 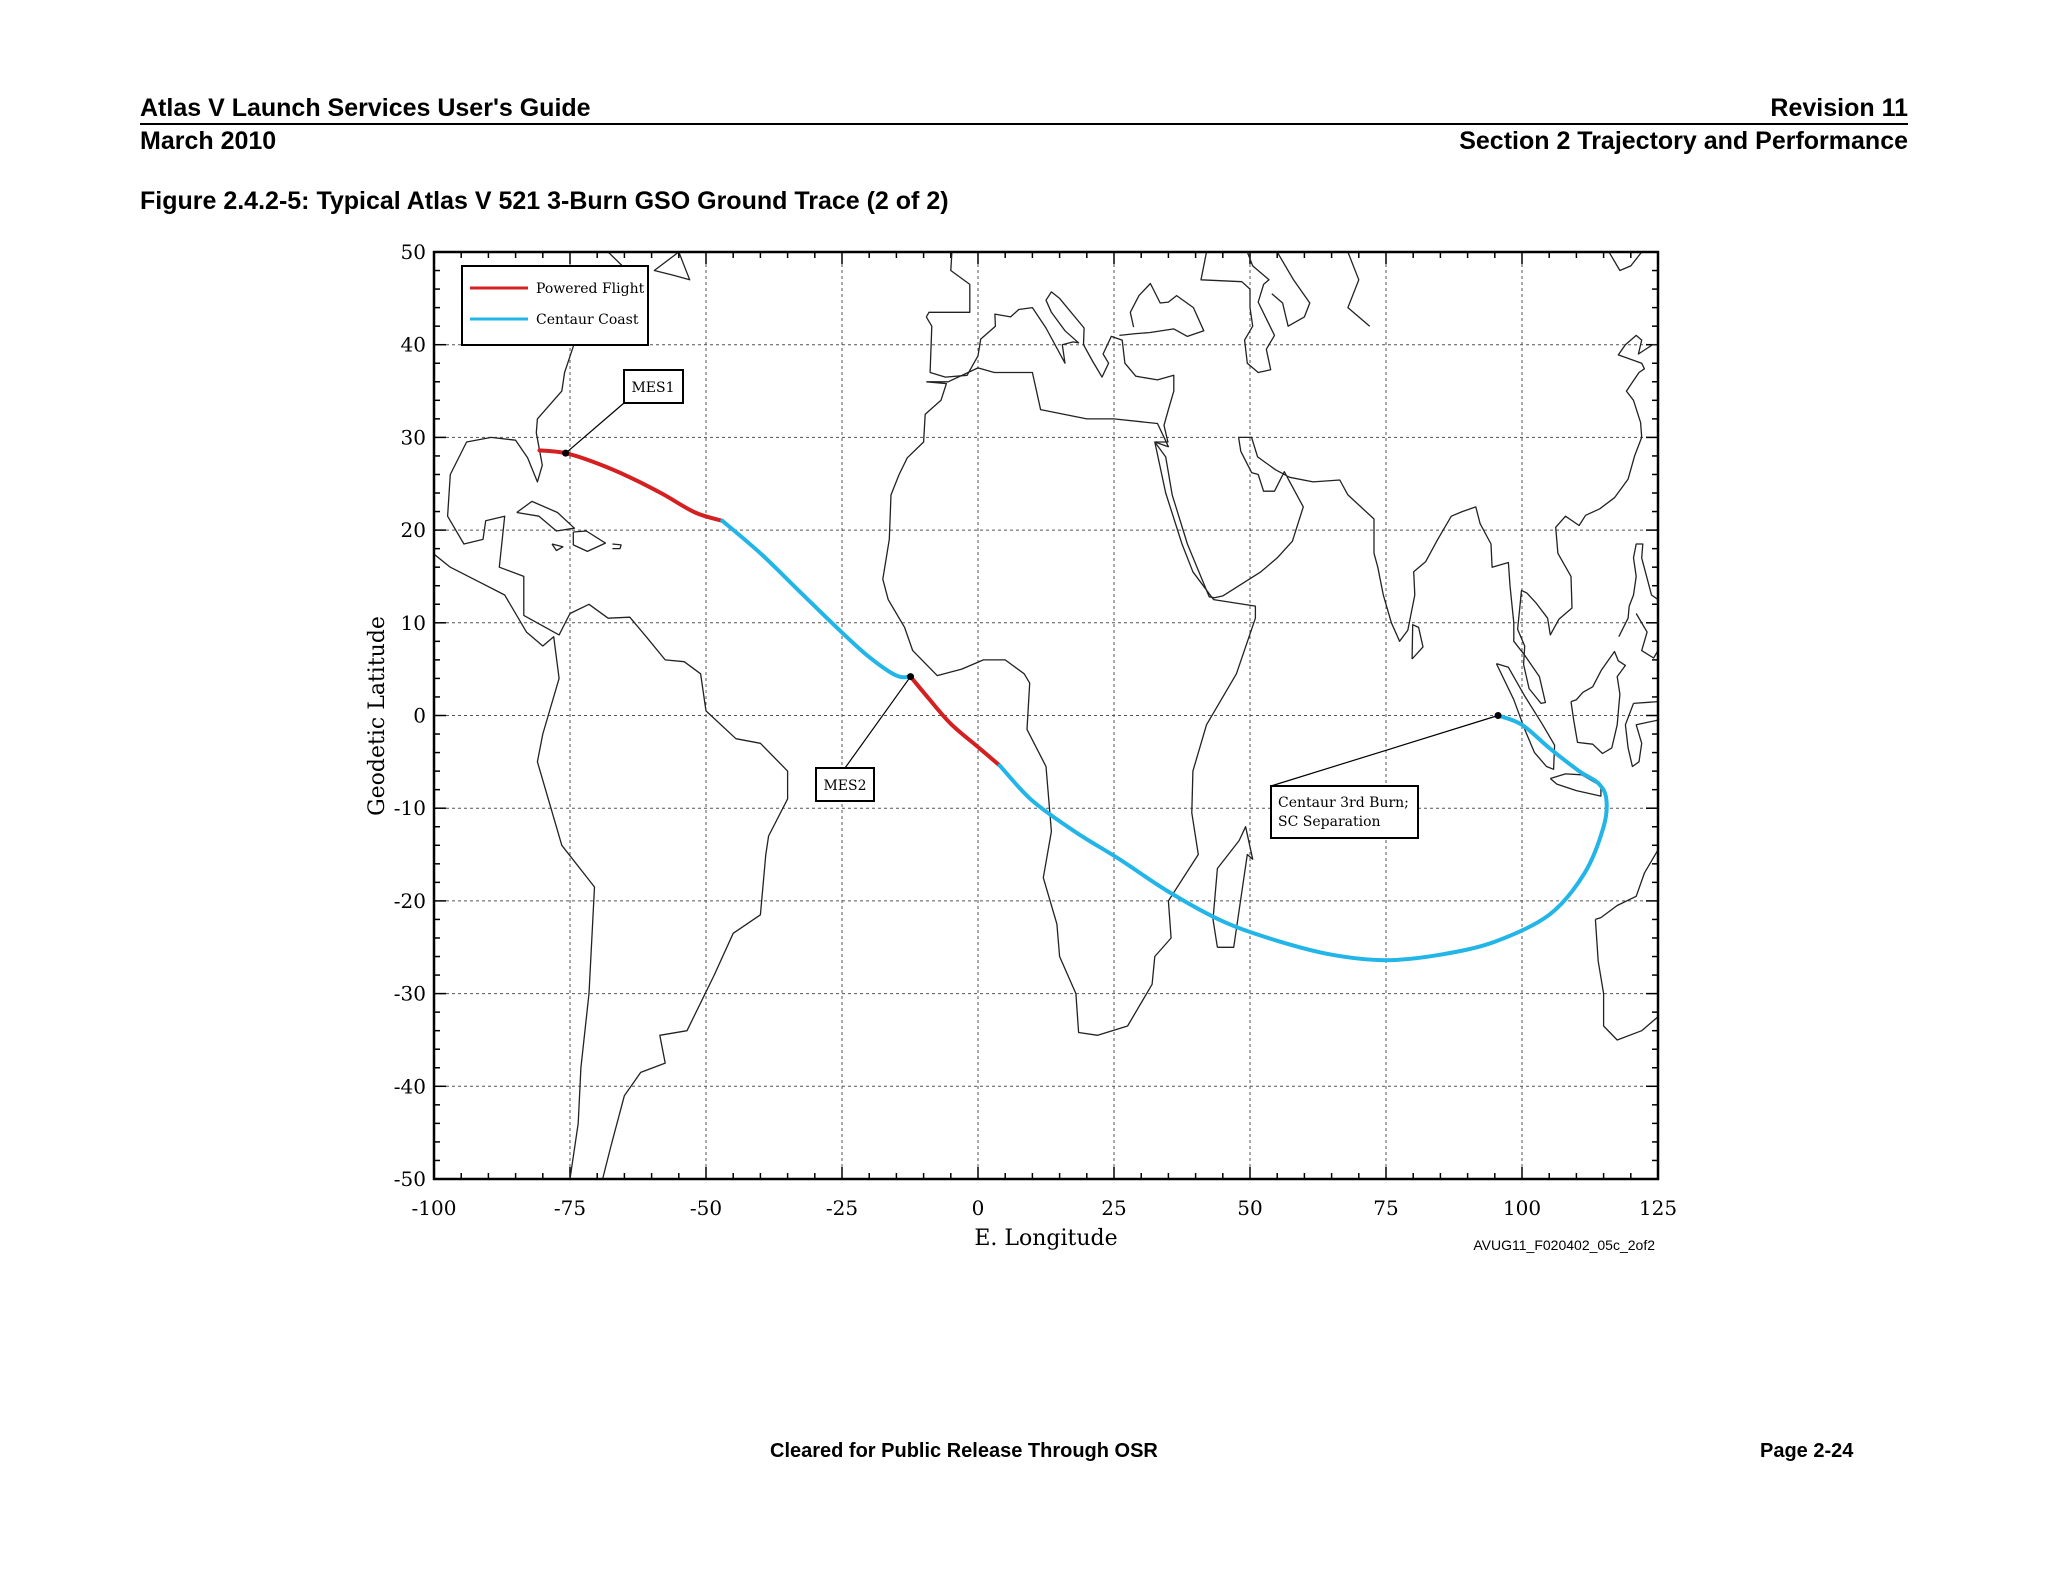 I want to click on x-tick-label: 100, so click(x=1522, y=1208).